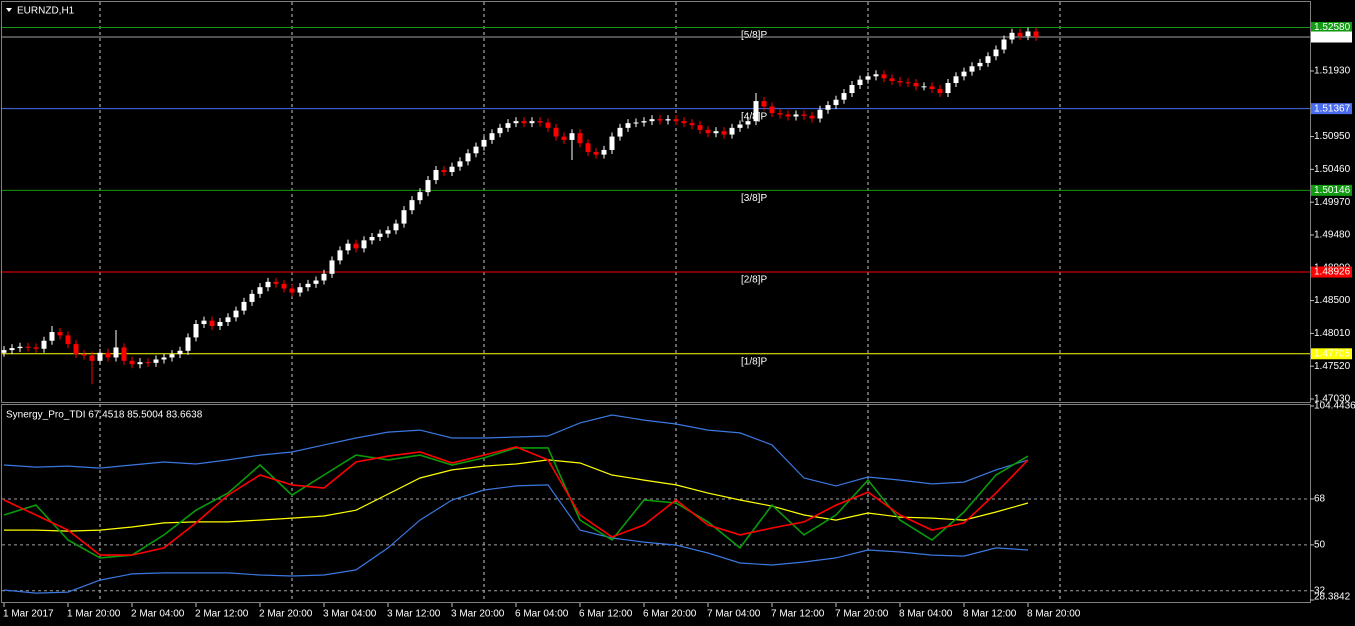 This screenshot has height=626, width=1355. Describe the element at coordinates (1334, 406) in the screenshot. I see `y-tick-label: 104.4436` at that location.